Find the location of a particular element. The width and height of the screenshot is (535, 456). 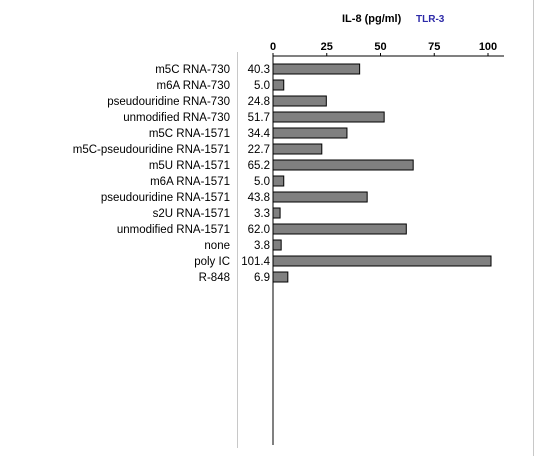

value-label: 24.8 is located at coordinates (259, 102).